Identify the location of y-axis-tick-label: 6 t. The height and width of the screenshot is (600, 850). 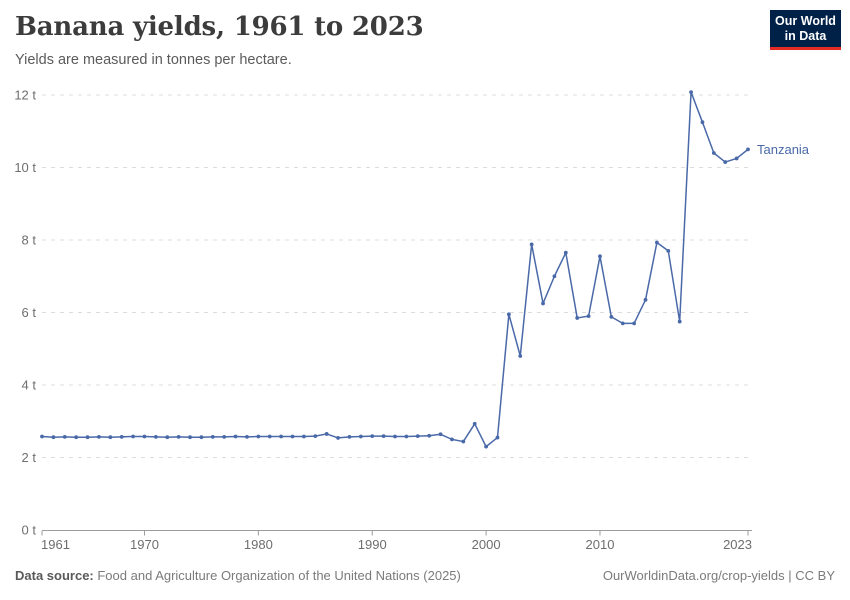
(29, 312).